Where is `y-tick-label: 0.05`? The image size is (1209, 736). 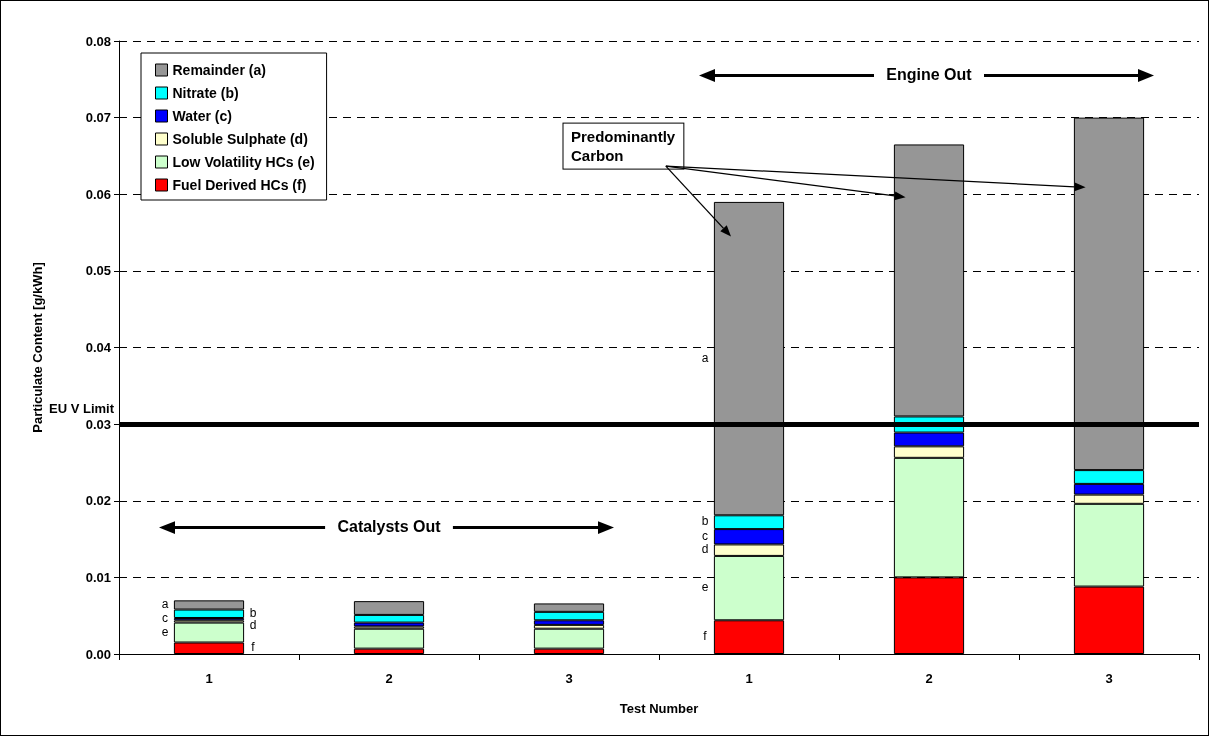 y-tick-label: 0.05 is located at coordinates (98, 271).